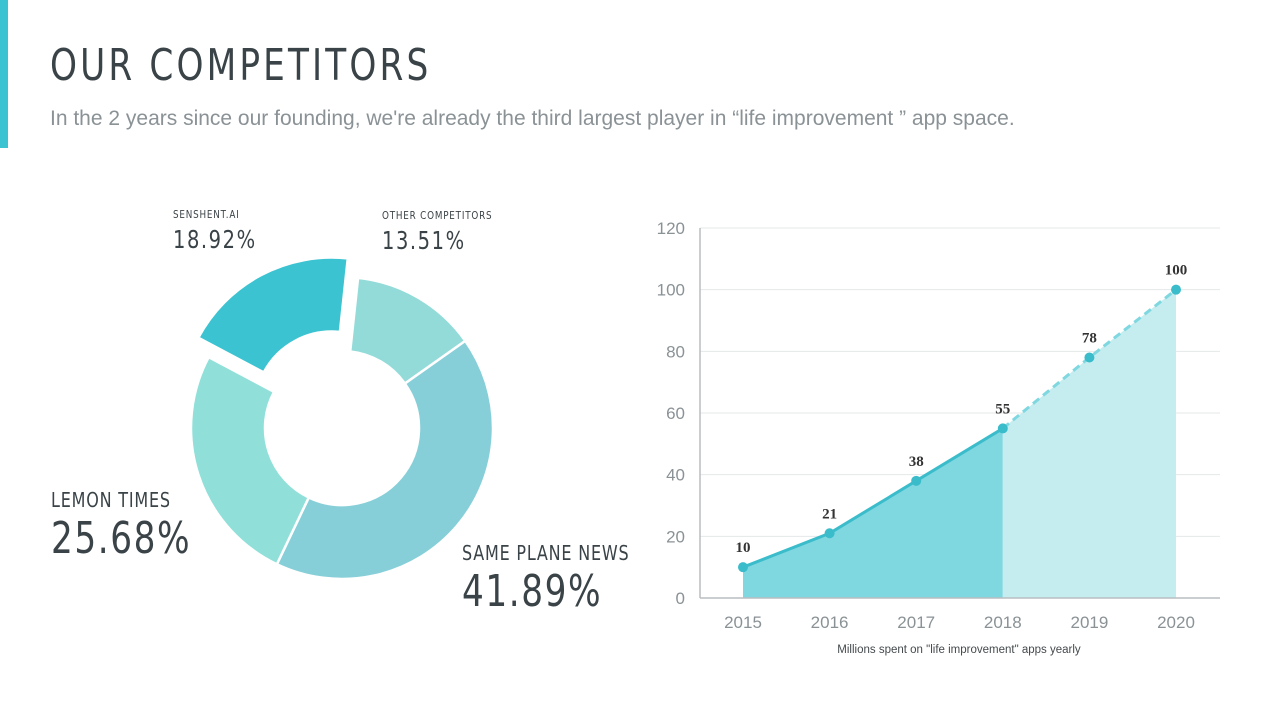 The height and width of the screenshot is (720, 1280). What do you see at coordinates (545, 553) in the screenshot?
I see `donut-label-same-plane-news: SAME PLANE NEWS` at bounding box center [545, 553].